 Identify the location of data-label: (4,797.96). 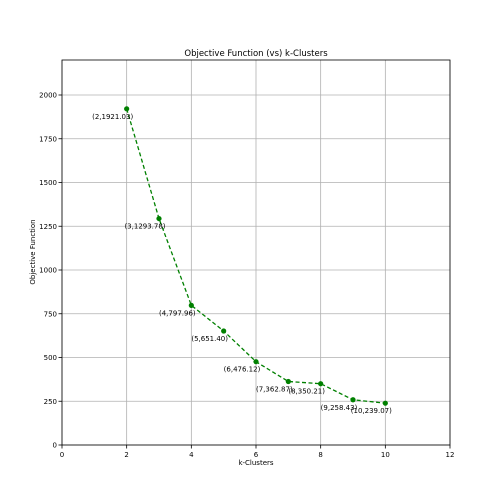
(177, 313).